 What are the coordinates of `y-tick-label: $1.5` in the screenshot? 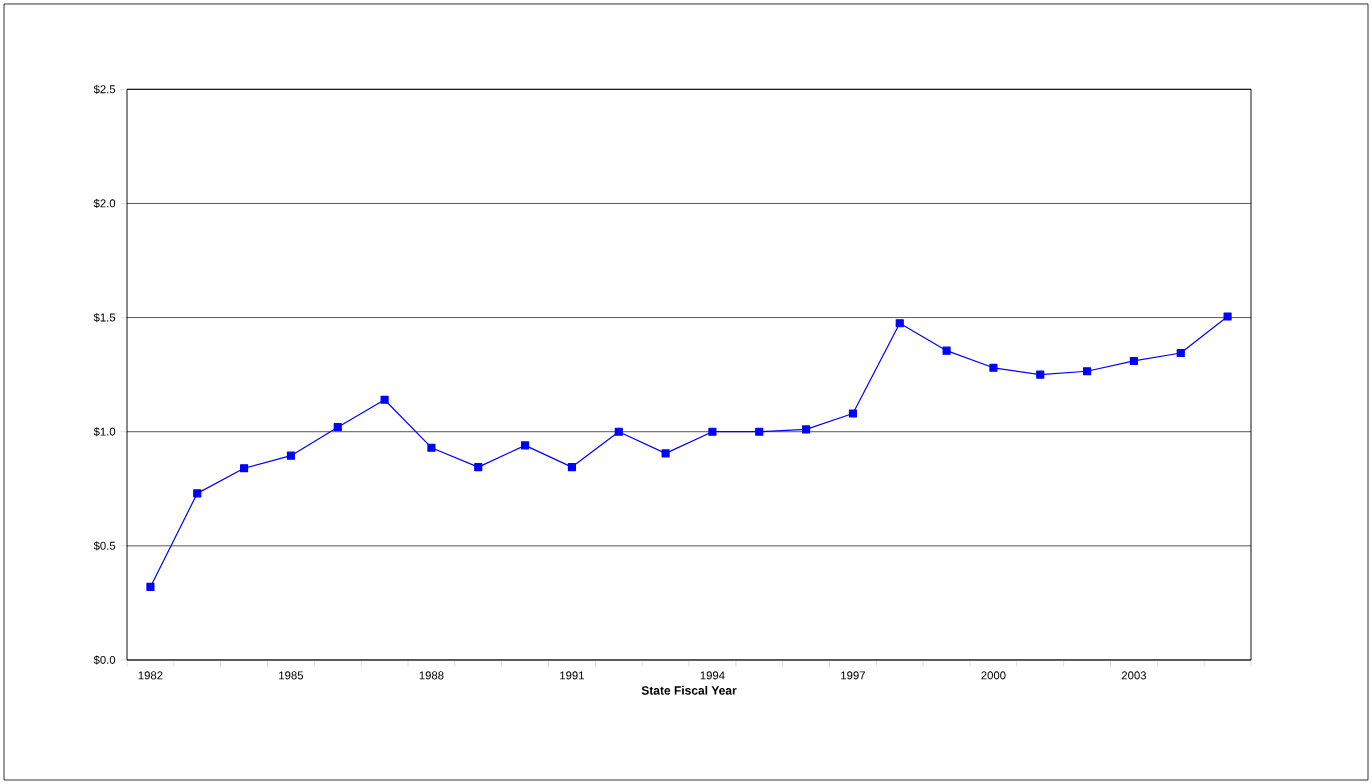 It's located at (104, 318).